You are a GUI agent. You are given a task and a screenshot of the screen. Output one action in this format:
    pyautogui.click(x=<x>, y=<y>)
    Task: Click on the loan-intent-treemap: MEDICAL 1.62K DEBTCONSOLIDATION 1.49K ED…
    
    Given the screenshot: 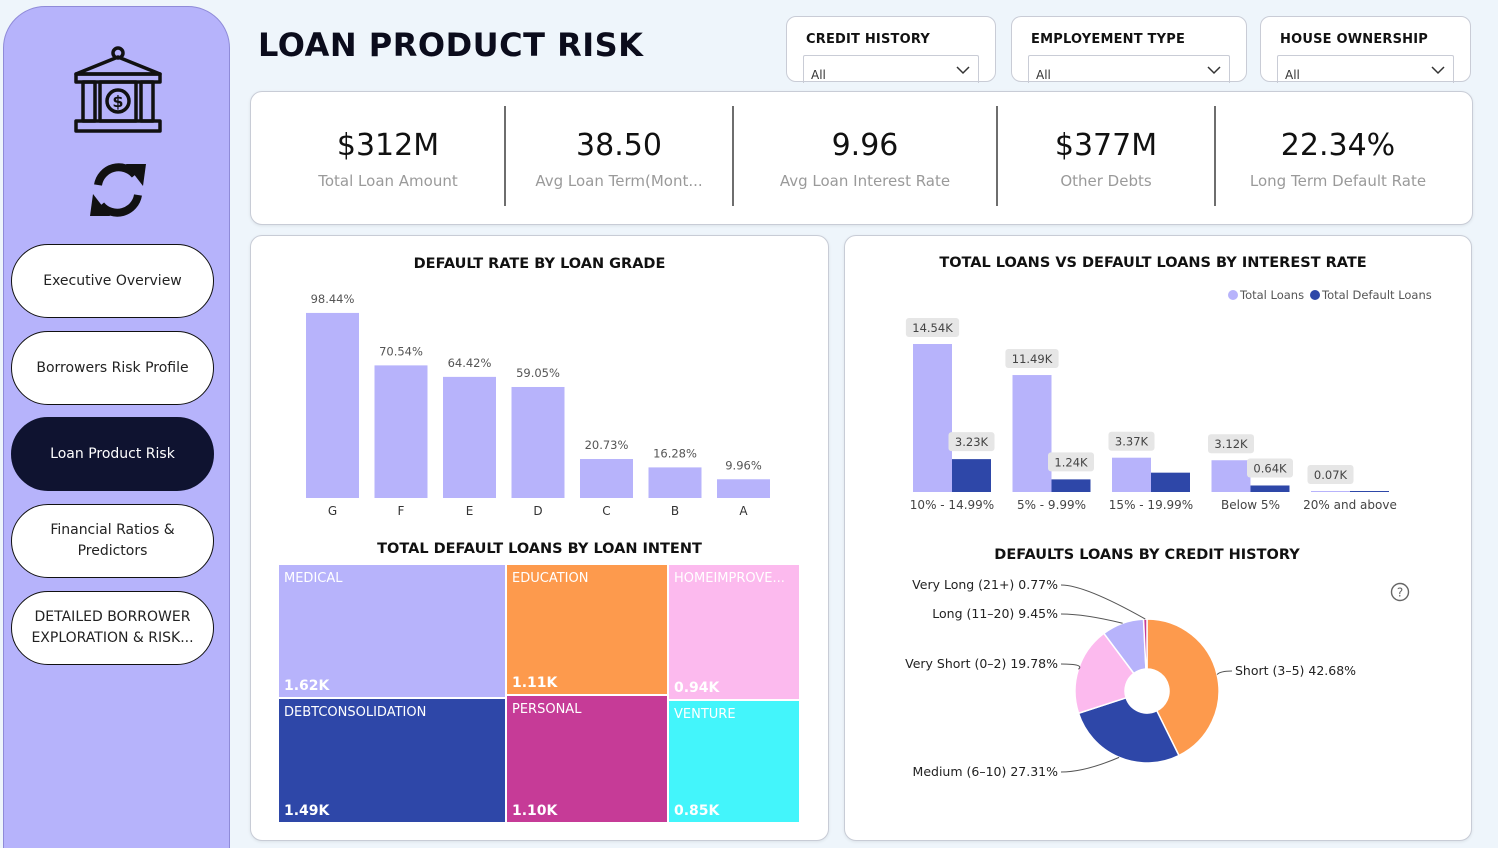 What is the action you would take?
    pyautogui.click(x=539, y=693)
    